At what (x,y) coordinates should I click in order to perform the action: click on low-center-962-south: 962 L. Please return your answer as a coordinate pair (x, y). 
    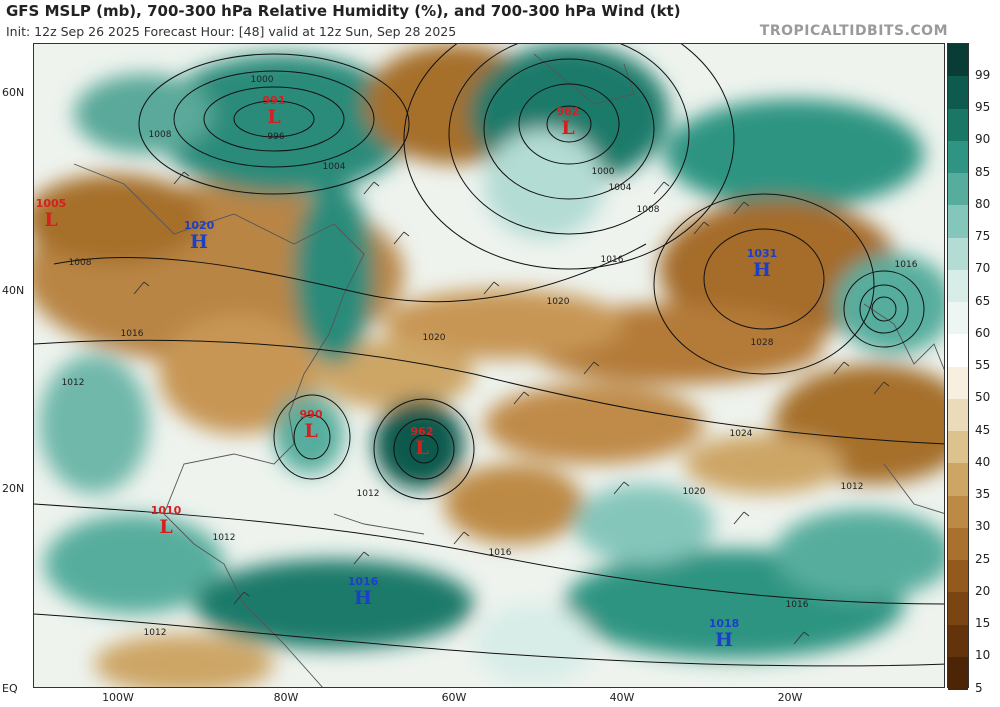
    Looking at the image, I should click on (422, 442).